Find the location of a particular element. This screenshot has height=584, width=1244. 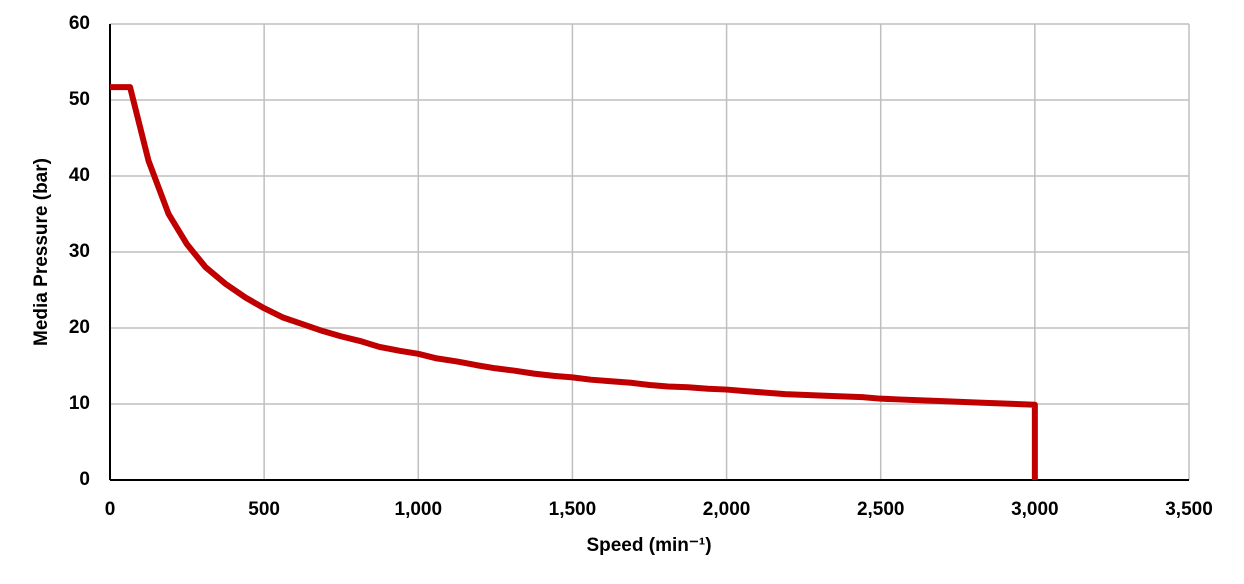

y-tick-label: 10 is located at coordinates (79, 403).